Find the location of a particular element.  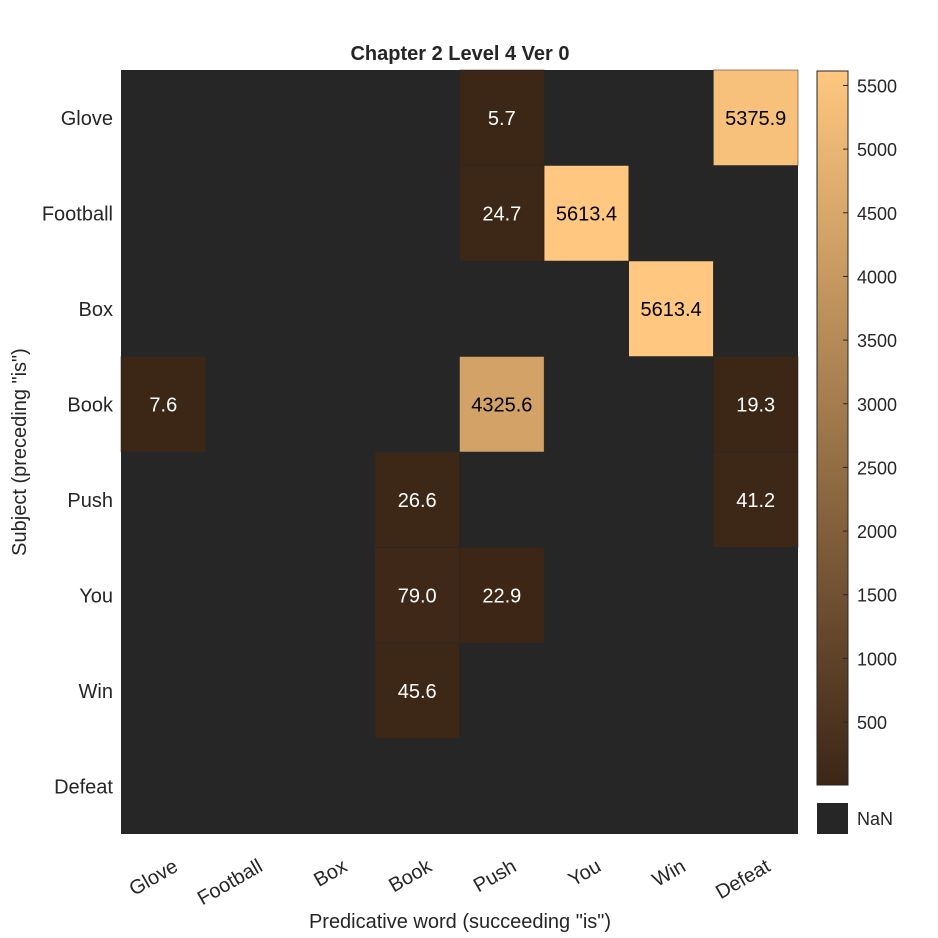

x-axis-label: Predicative word (succeeding "is") is located at coordinates (460, 922).